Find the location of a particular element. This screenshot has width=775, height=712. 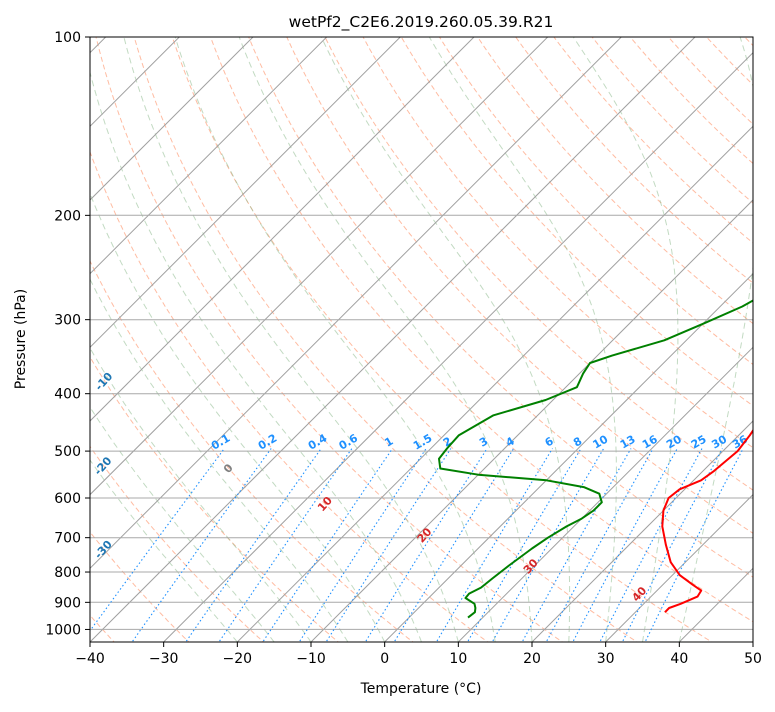

y-tick-label: 800 is located at coordinates (67, 573).